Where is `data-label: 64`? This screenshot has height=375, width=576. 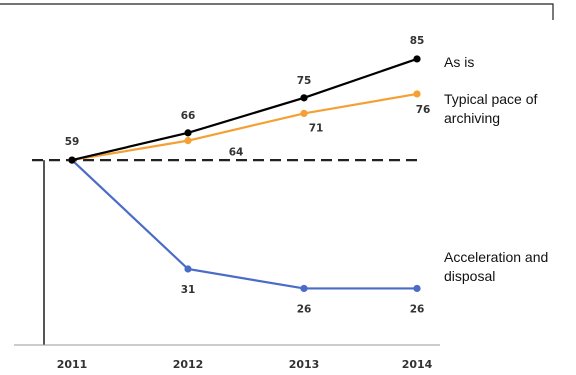 data-label: 64 is located at coordinates (236, 153).